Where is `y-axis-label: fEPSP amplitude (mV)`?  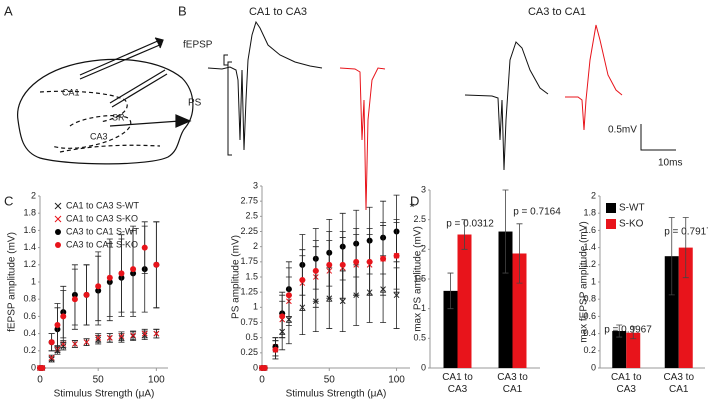 y-axis-label: fEPSP amplitude (mV) is located at coordinates (12, 282).